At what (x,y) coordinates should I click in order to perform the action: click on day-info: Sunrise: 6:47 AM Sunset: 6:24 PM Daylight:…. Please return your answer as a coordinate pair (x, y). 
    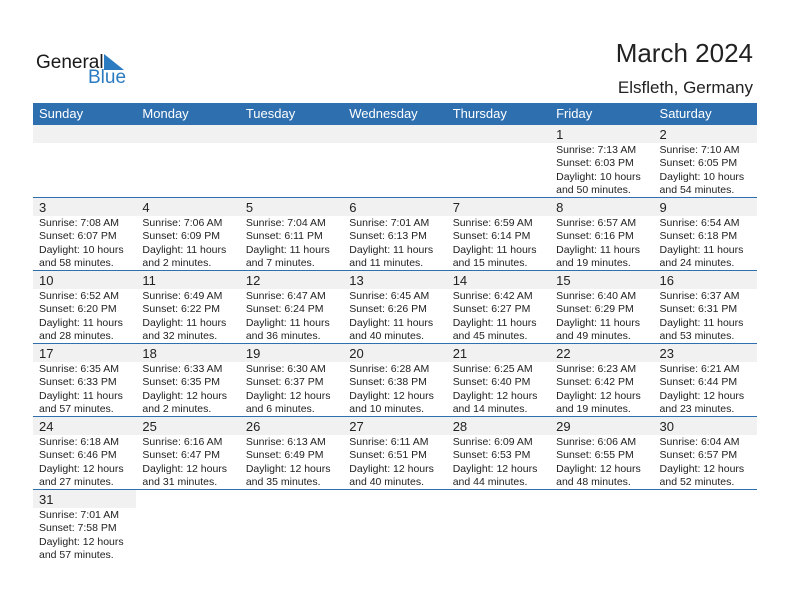
    Looking at the image, I should click on (291, 316).